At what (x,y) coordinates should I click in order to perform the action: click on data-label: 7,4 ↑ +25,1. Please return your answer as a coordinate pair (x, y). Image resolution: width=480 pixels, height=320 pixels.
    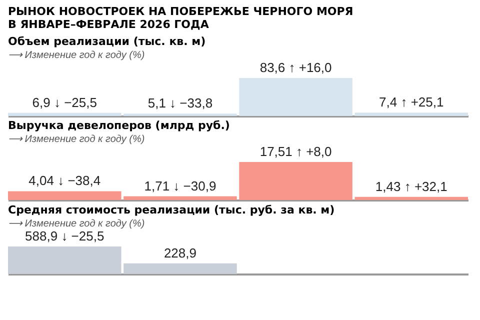
    Looking at the image, I should click on (411, 102).